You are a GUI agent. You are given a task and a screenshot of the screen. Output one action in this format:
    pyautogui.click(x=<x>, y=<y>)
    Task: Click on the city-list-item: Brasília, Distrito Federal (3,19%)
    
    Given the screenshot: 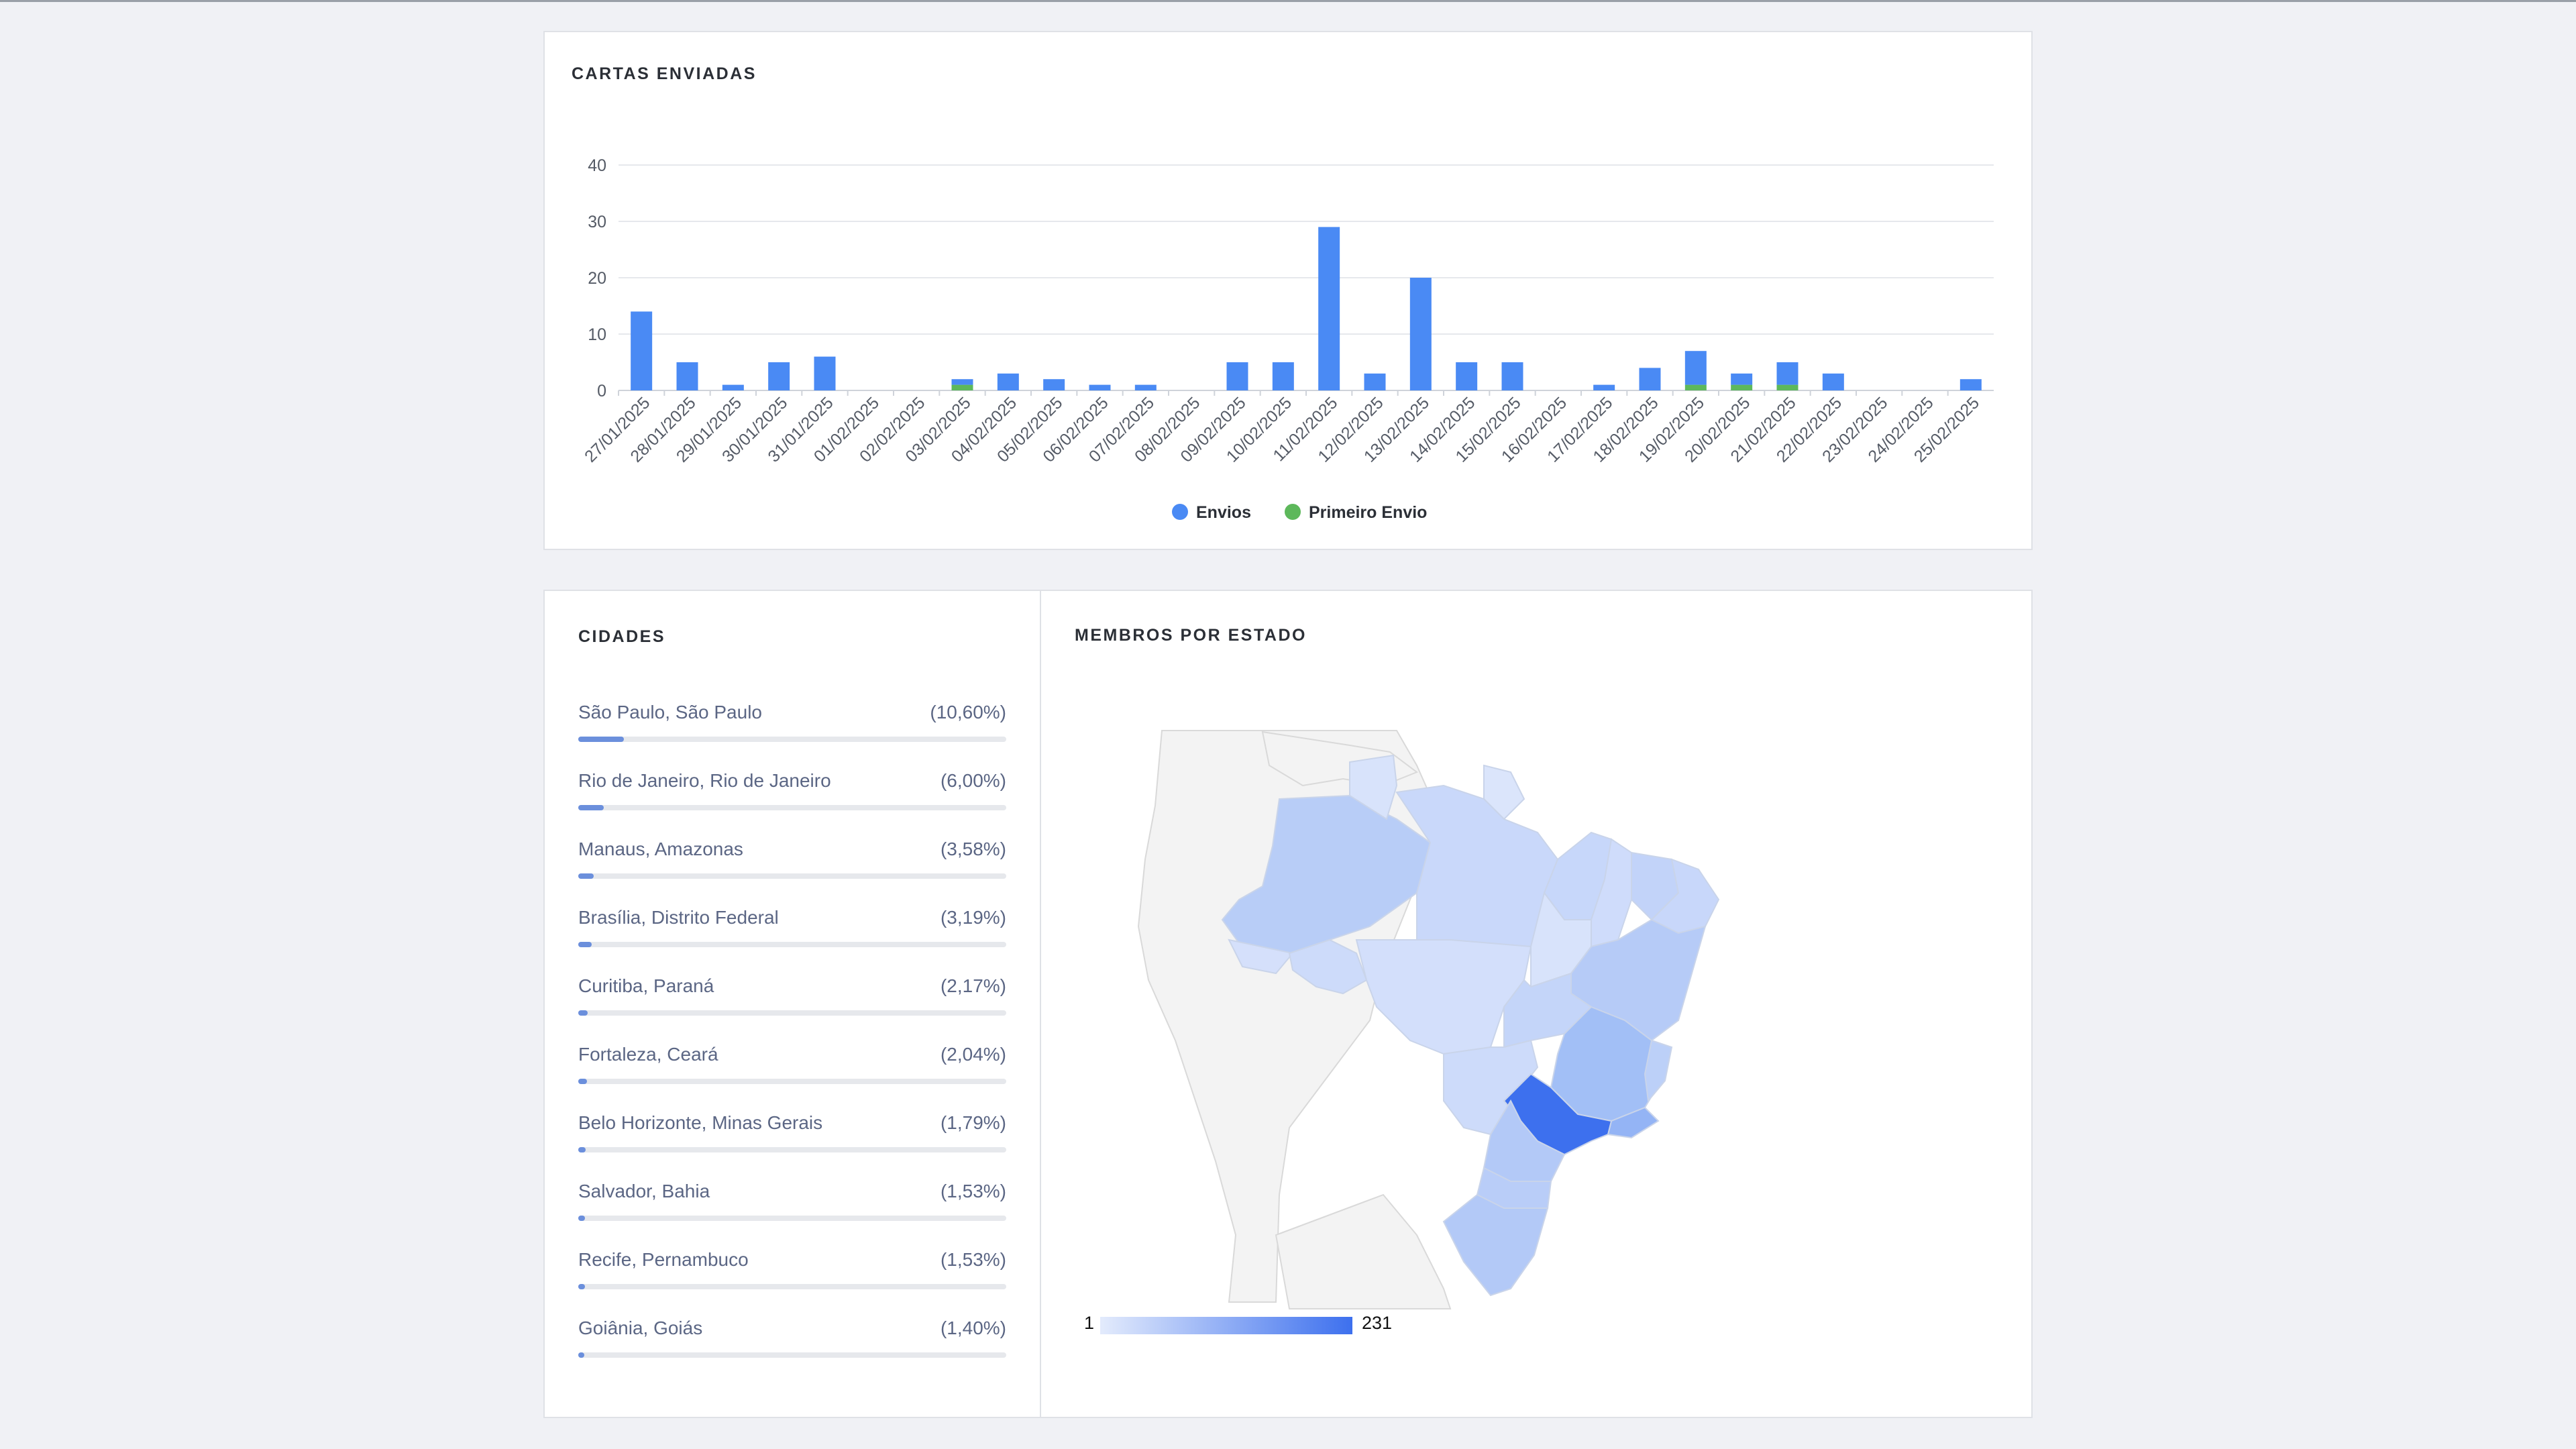 What is the action you would take?
    pyautogui.click(x=792, y=941)
    